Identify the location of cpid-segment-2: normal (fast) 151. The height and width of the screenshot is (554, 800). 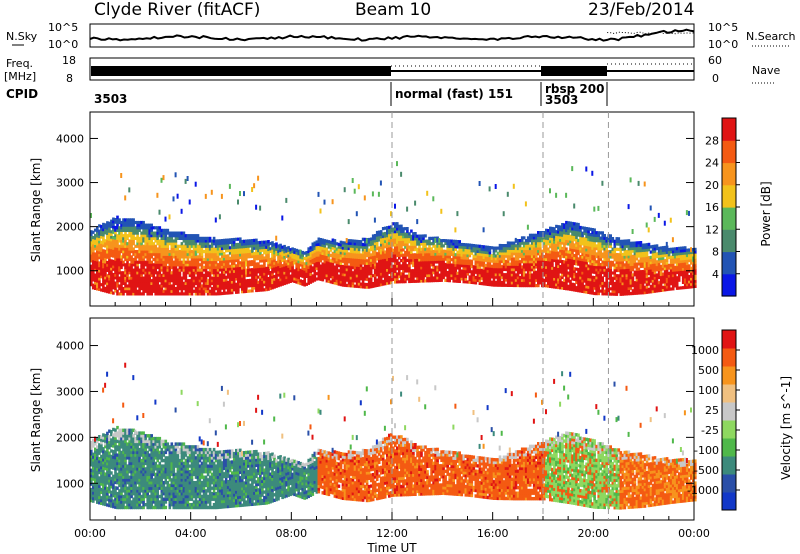
(454, 94).